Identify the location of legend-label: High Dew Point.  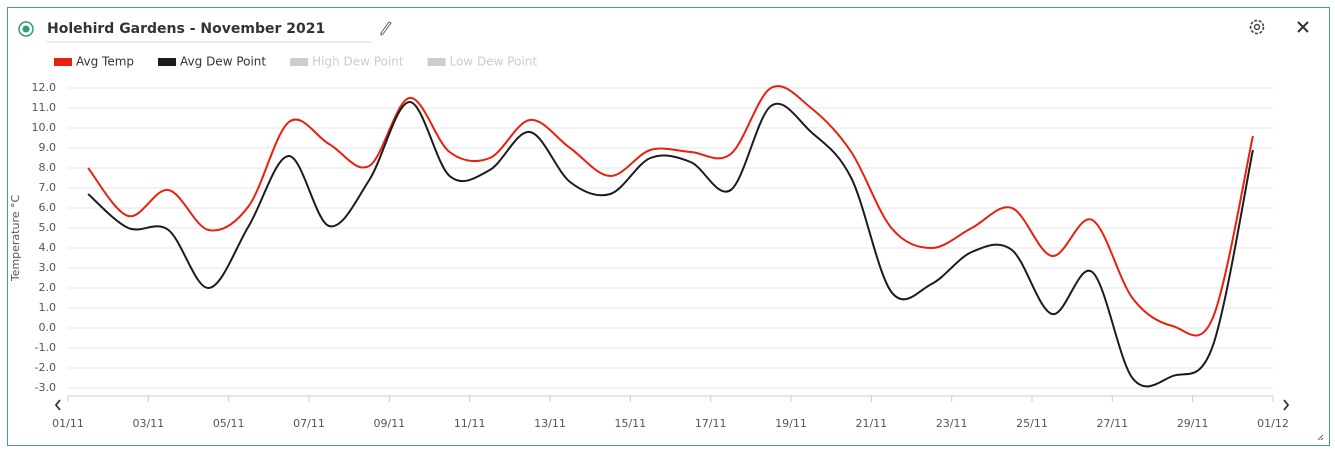
(358, 62).